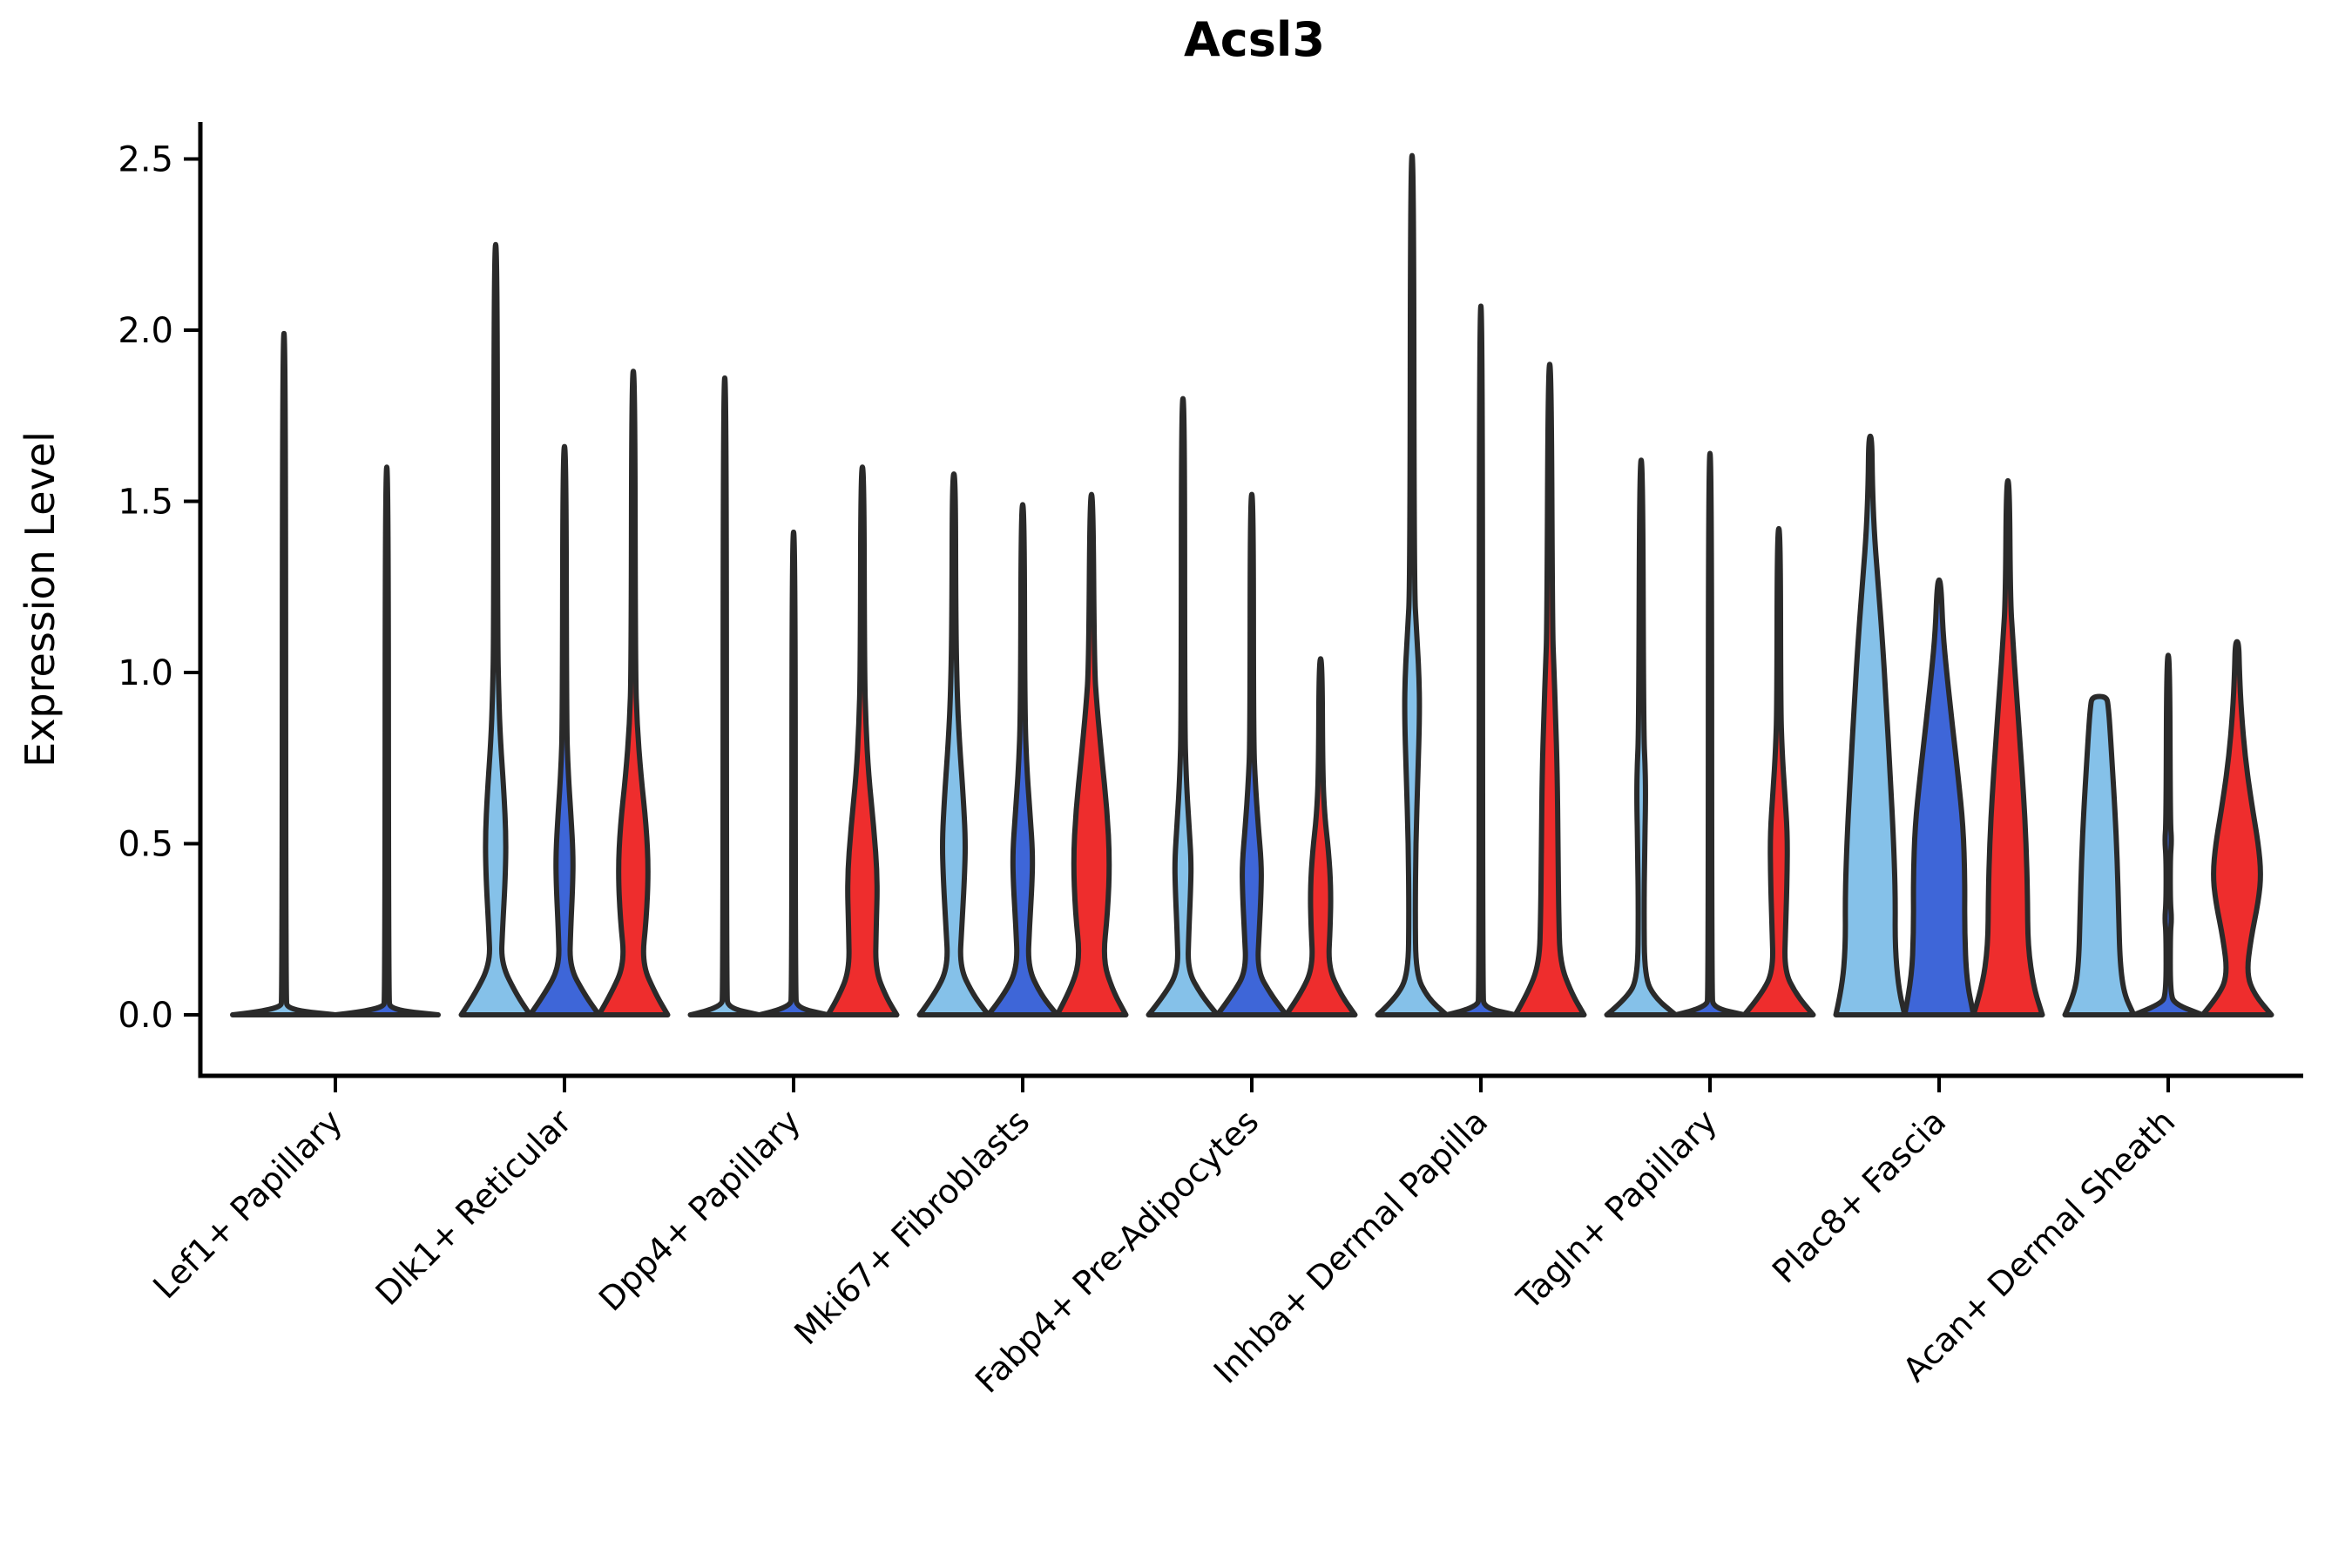  I want to click on x-tick-label: Plac8+ Fascia, so click(1859, 1196).